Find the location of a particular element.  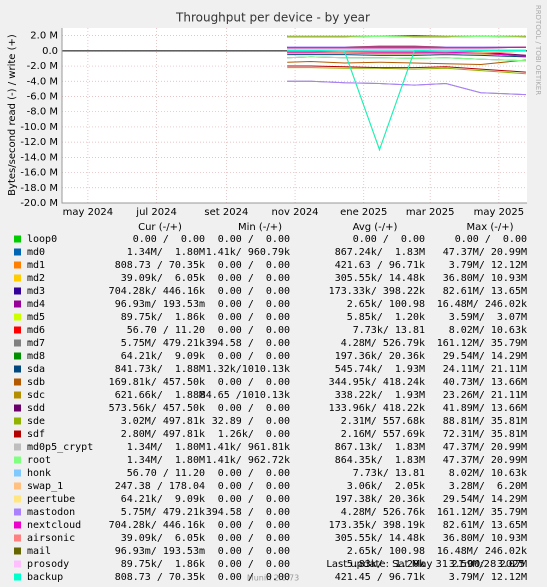

column-header: Min (-/+) is located at coordinates (260, 227).